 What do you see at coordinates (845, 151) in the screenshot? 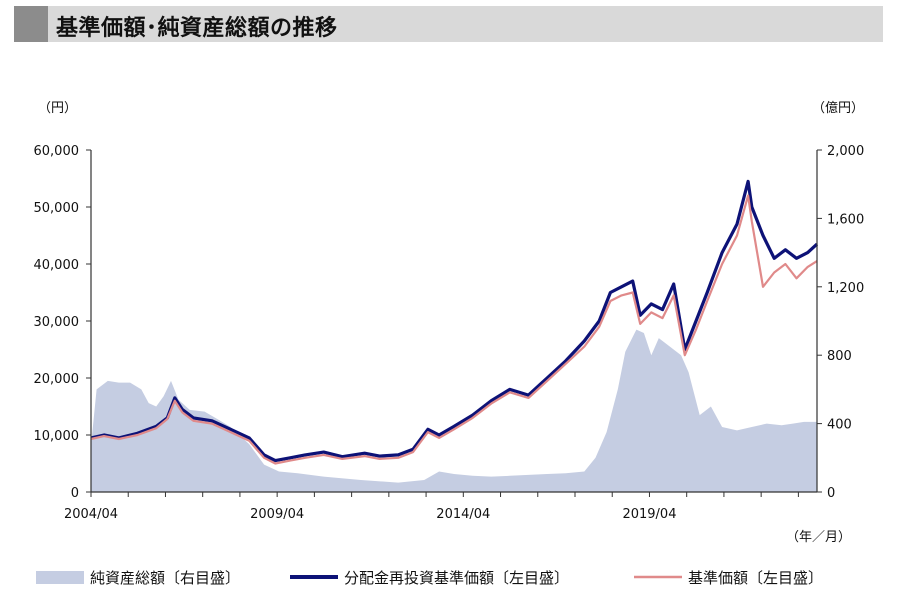
I see `right-tick-label: 2,000` at bounding box center [845, 151].